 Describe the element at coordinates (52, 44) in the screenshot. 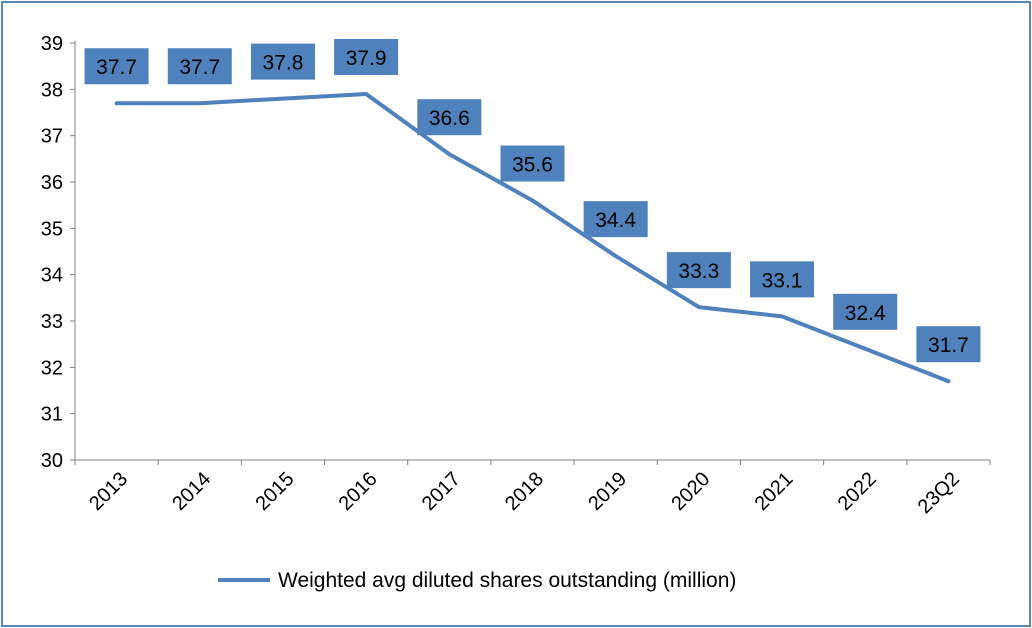

I see `y-tick-label: 39` at that location.